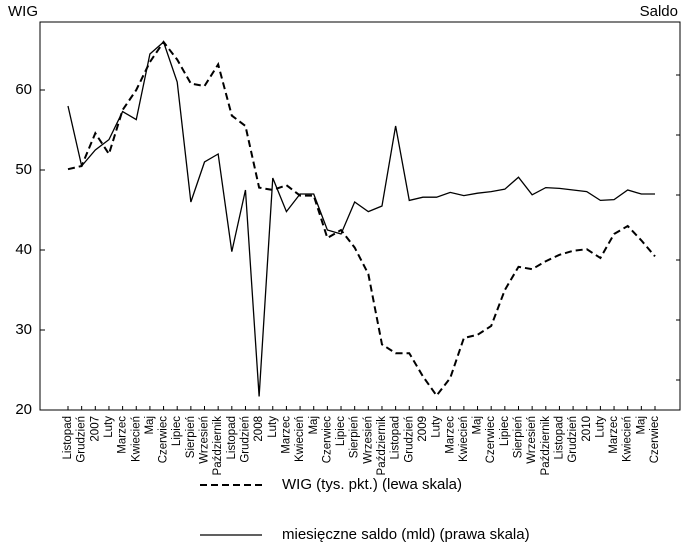 This screenshot has height=546, width=682. What do you see at coordinates (372, 484) in the screenshot?
I see `legend-label: WIG (tys. pkt.) (lewa skala)` at bounding box center [372, 484].